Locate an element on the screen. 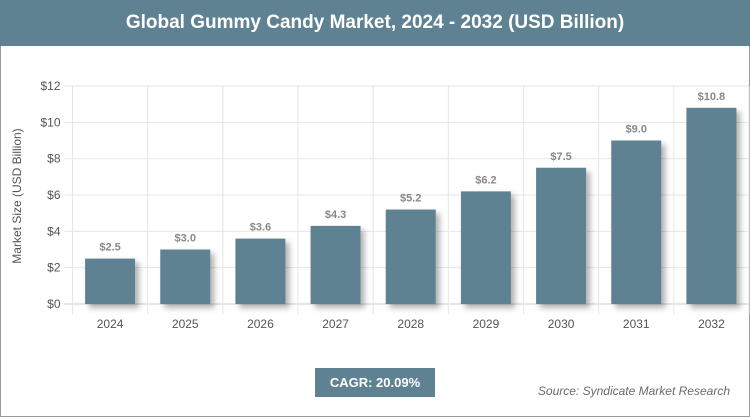 Image resolution: width=750 pixels, height=417 pixels. data-label: $5.2 is located at coordinates (410, 199).